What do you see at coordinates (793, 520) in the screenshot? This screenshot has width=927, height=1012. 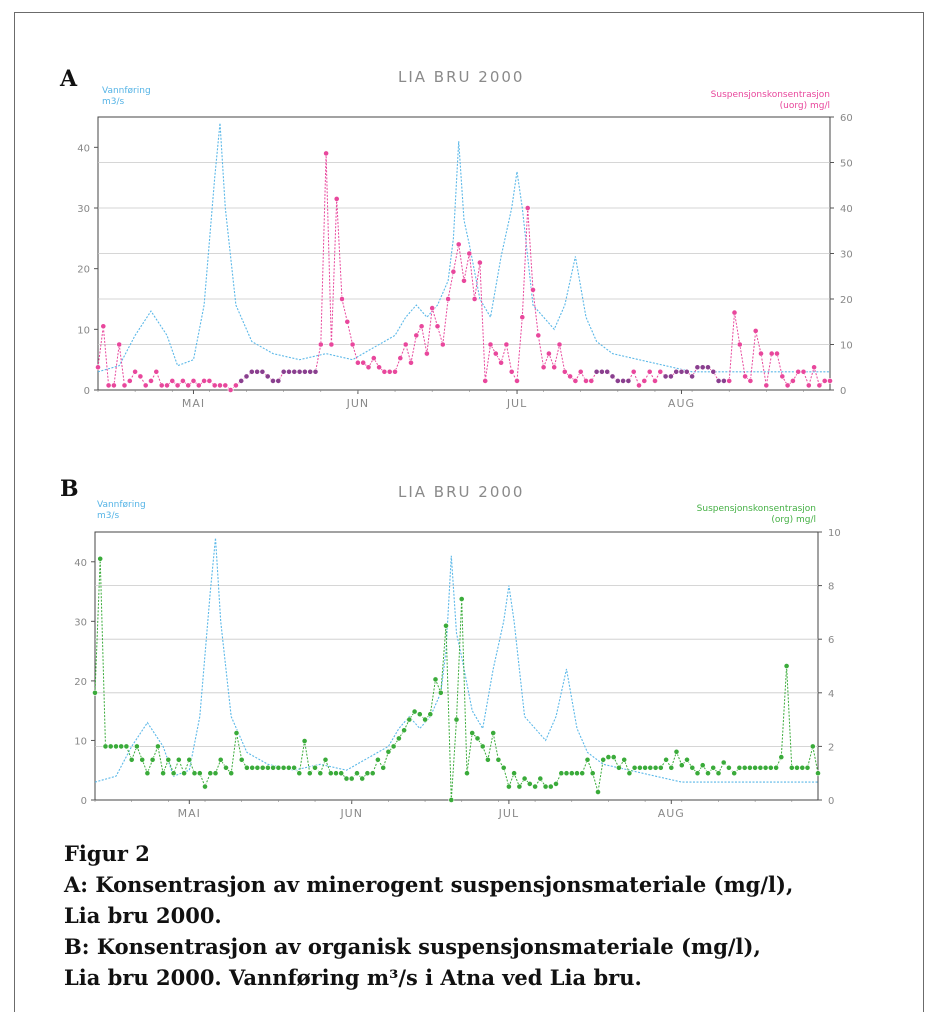 I see `panel-b-right-axis-label-line2: (org) mg/l` at bounding box center [793, 520].